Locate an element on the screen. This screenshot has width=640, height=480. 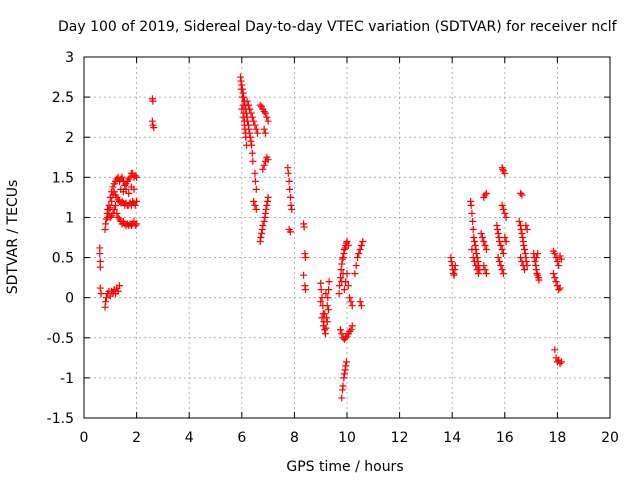
x-axis-label: GPS time / hours is located at coordinates (344, 467).